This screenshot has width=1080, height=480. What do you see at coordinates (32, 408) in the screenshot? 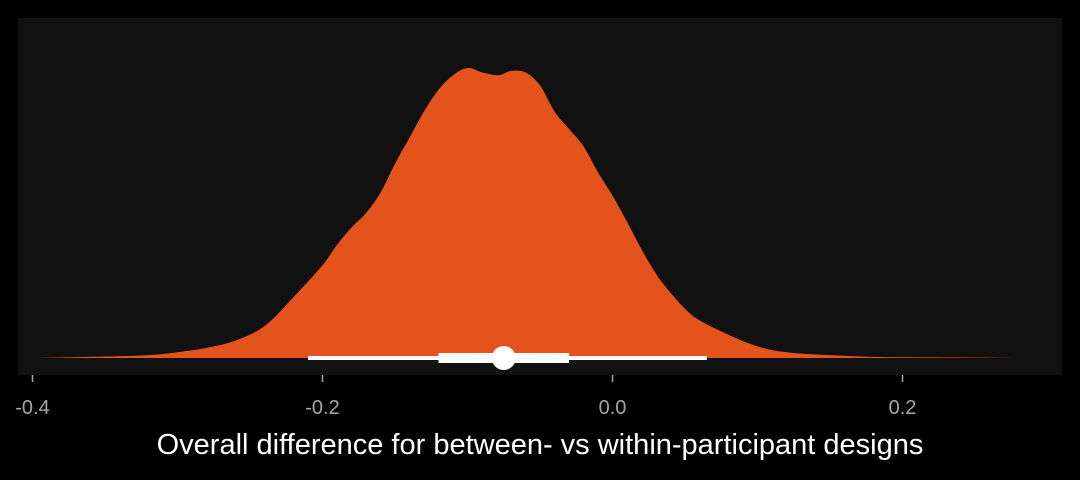
I see `x-tick-label: -0.4` at bounding box center [32, 408].